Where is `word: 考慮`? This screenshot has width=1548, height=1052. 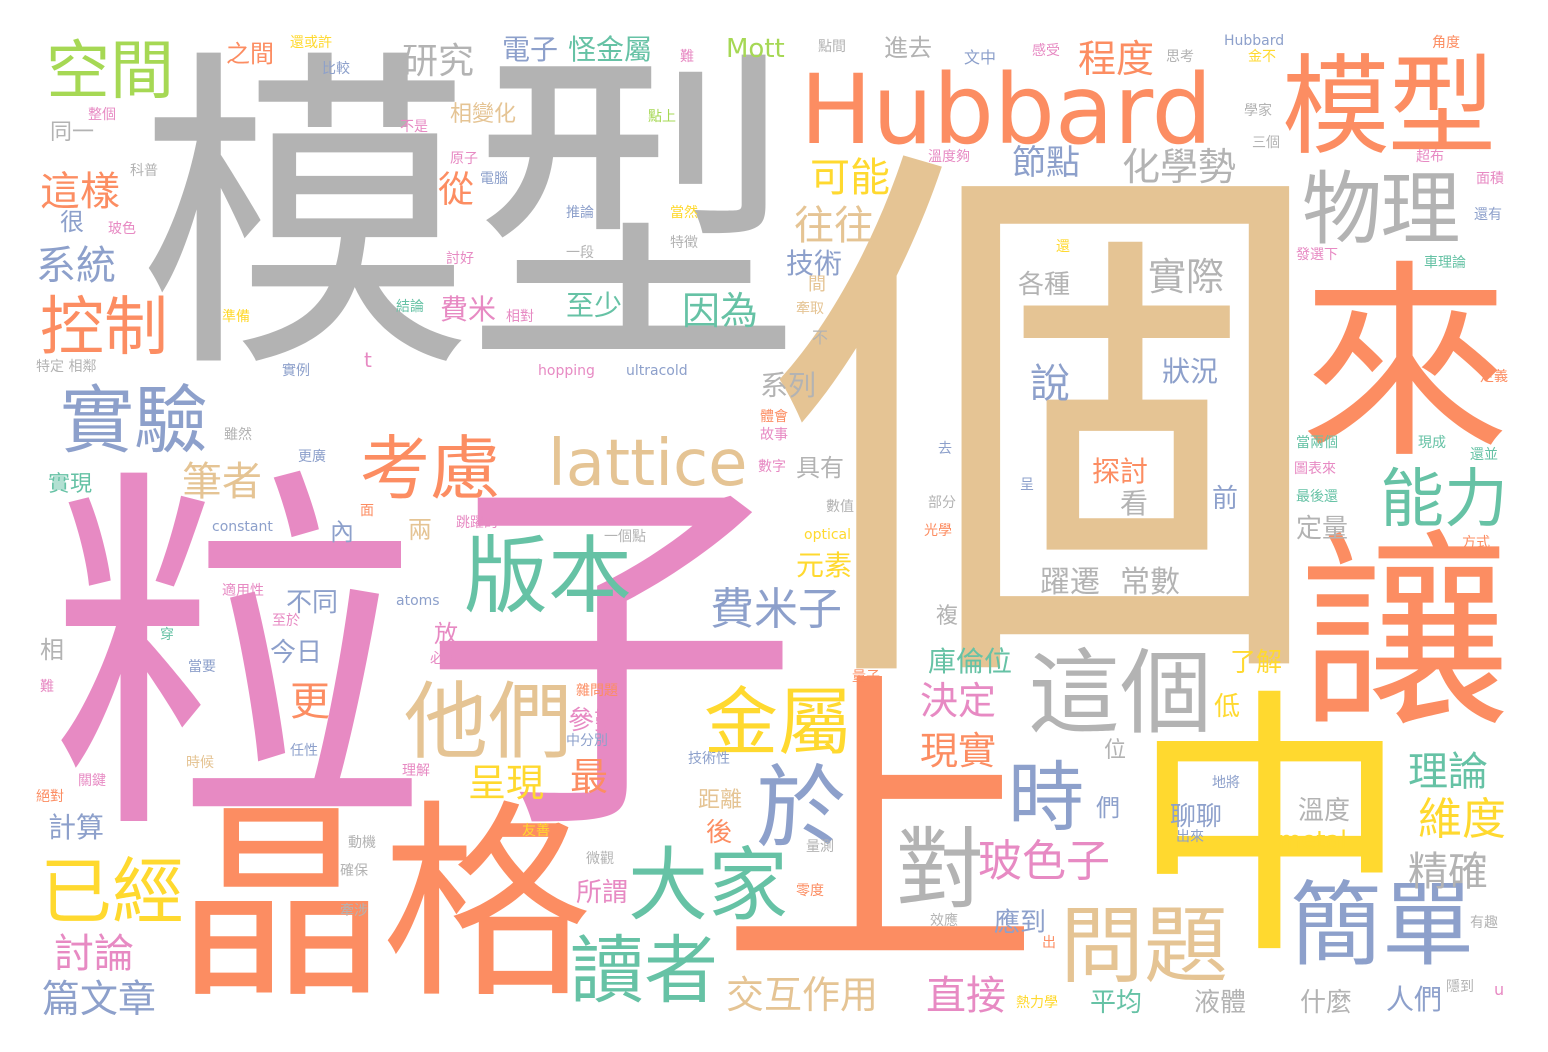
word: 考慮 is located at coordinates (430, 469).